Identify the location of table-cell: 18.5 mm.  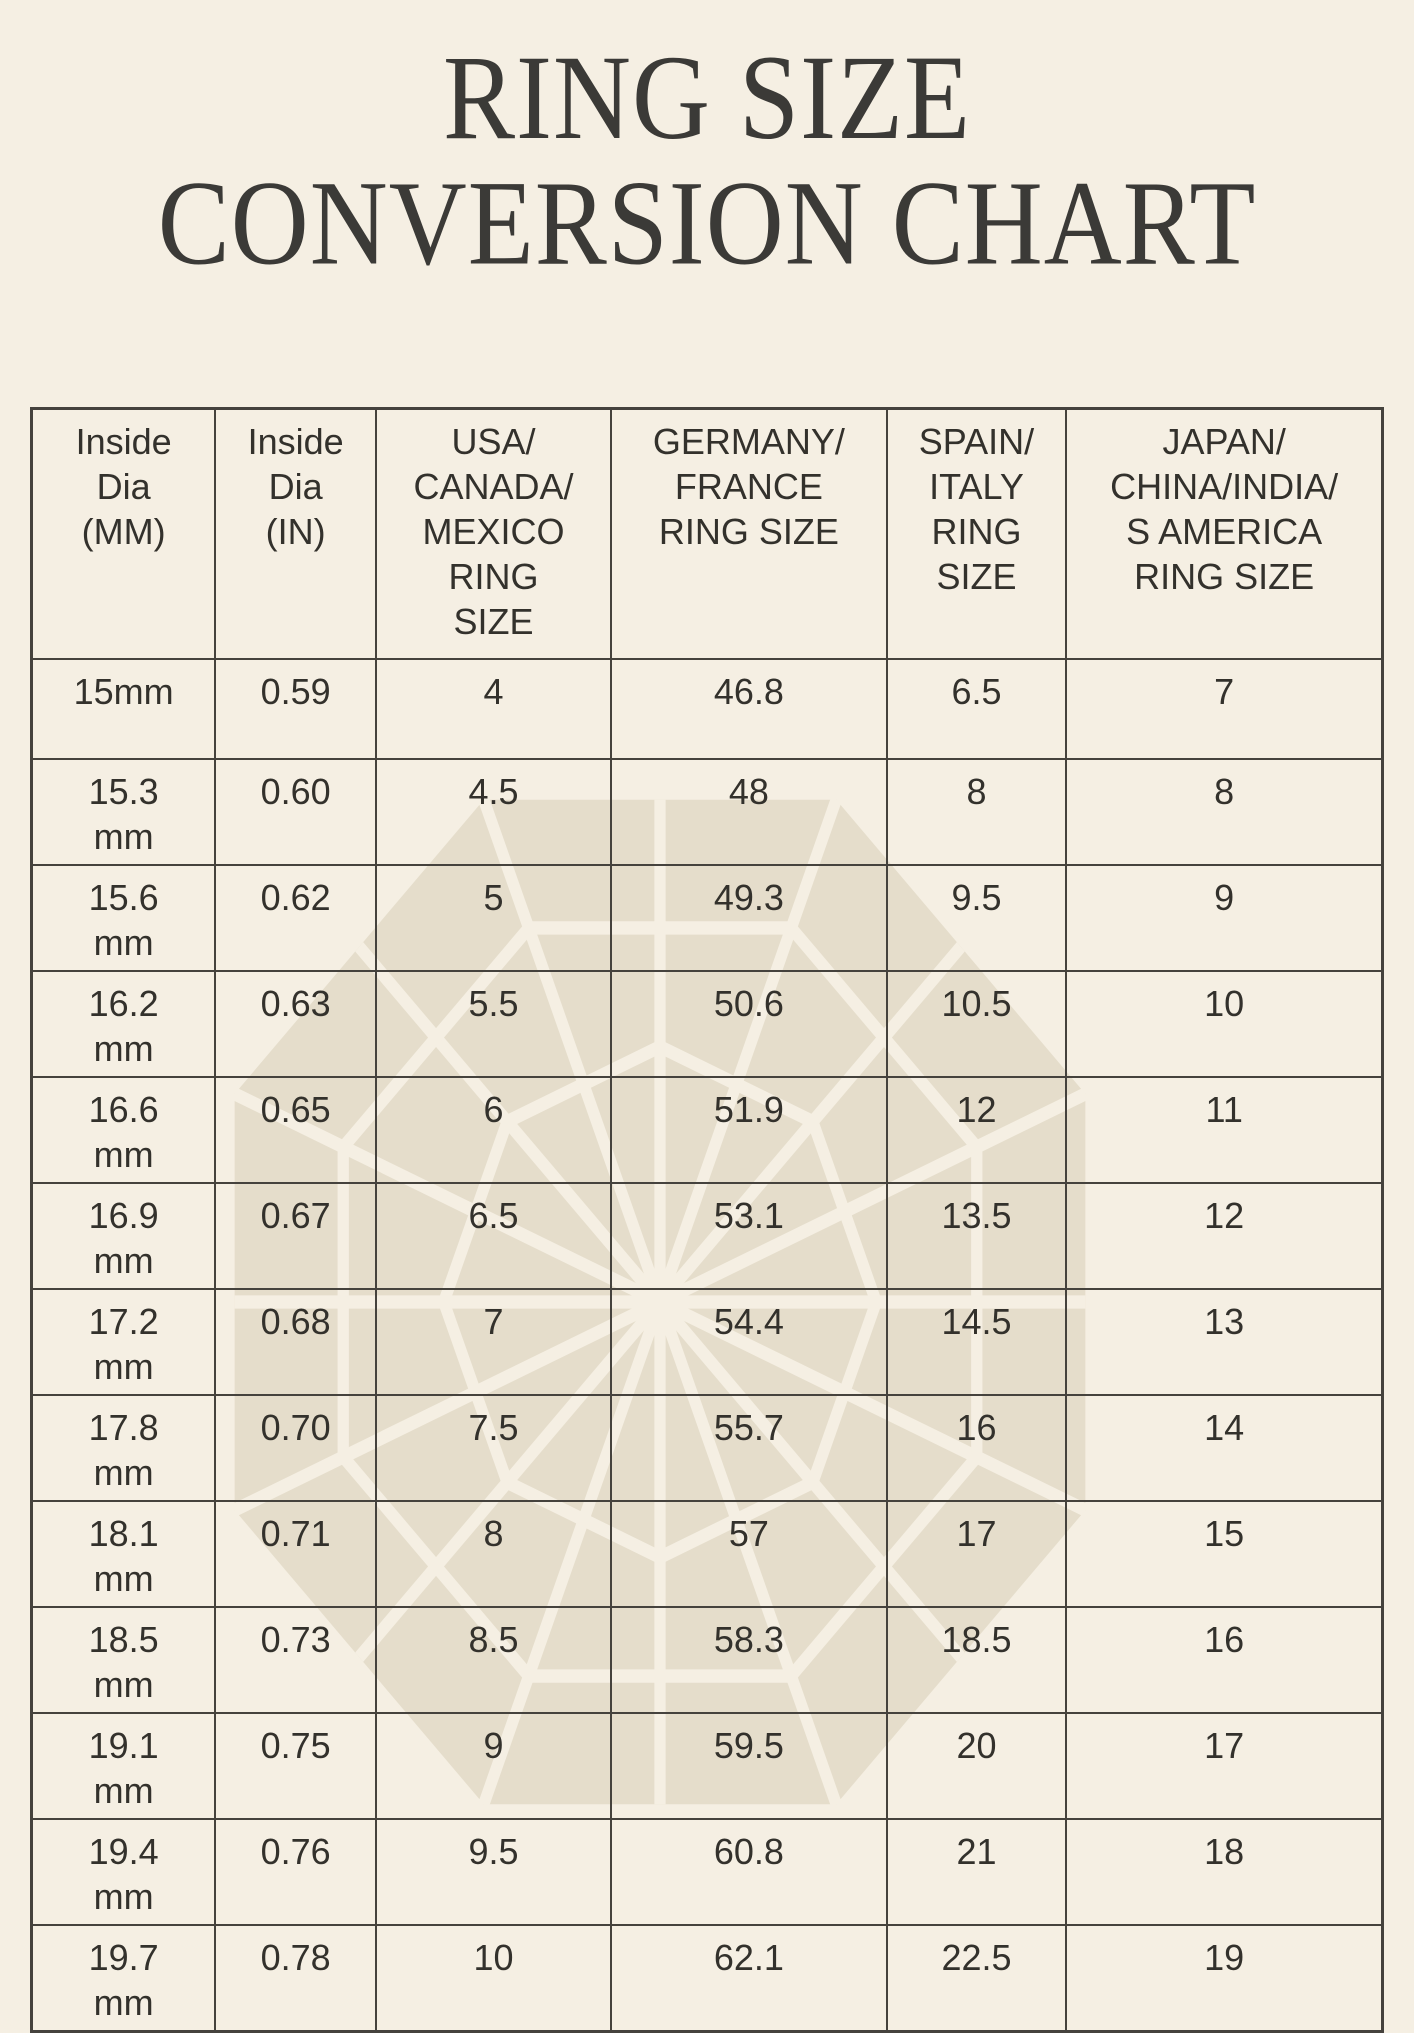
(123, 1659).